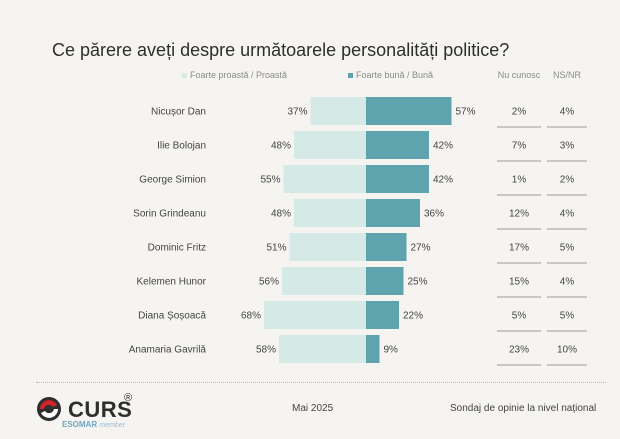  Describe the element at coordinates (567, 350) in the screenshot. I see `nsnr-value: 10%` at that location.